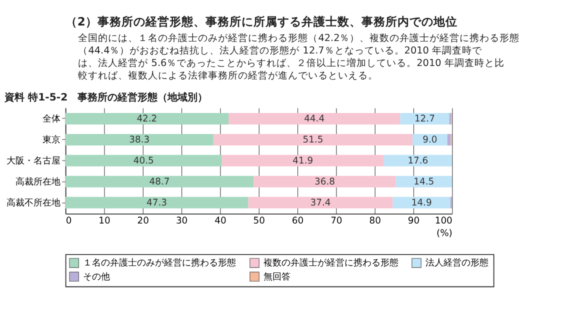 The width and height of the screenshot is (567, 312). I want to click on data-label: 36.8, so click(325, 182).